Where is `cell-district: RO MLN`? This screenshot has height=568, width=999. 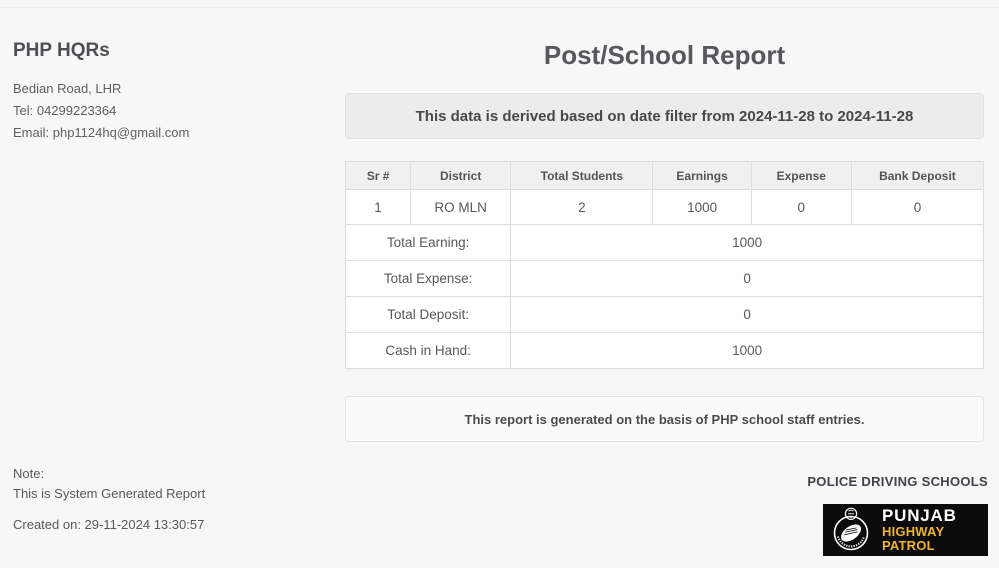 cell-district: RO MLN is located at coordinates (461, 207).